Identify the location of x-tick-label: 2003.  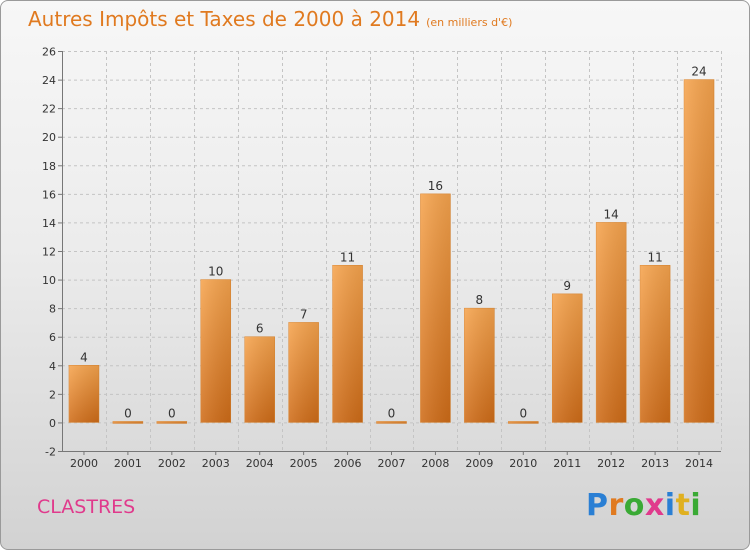
(216, 463).